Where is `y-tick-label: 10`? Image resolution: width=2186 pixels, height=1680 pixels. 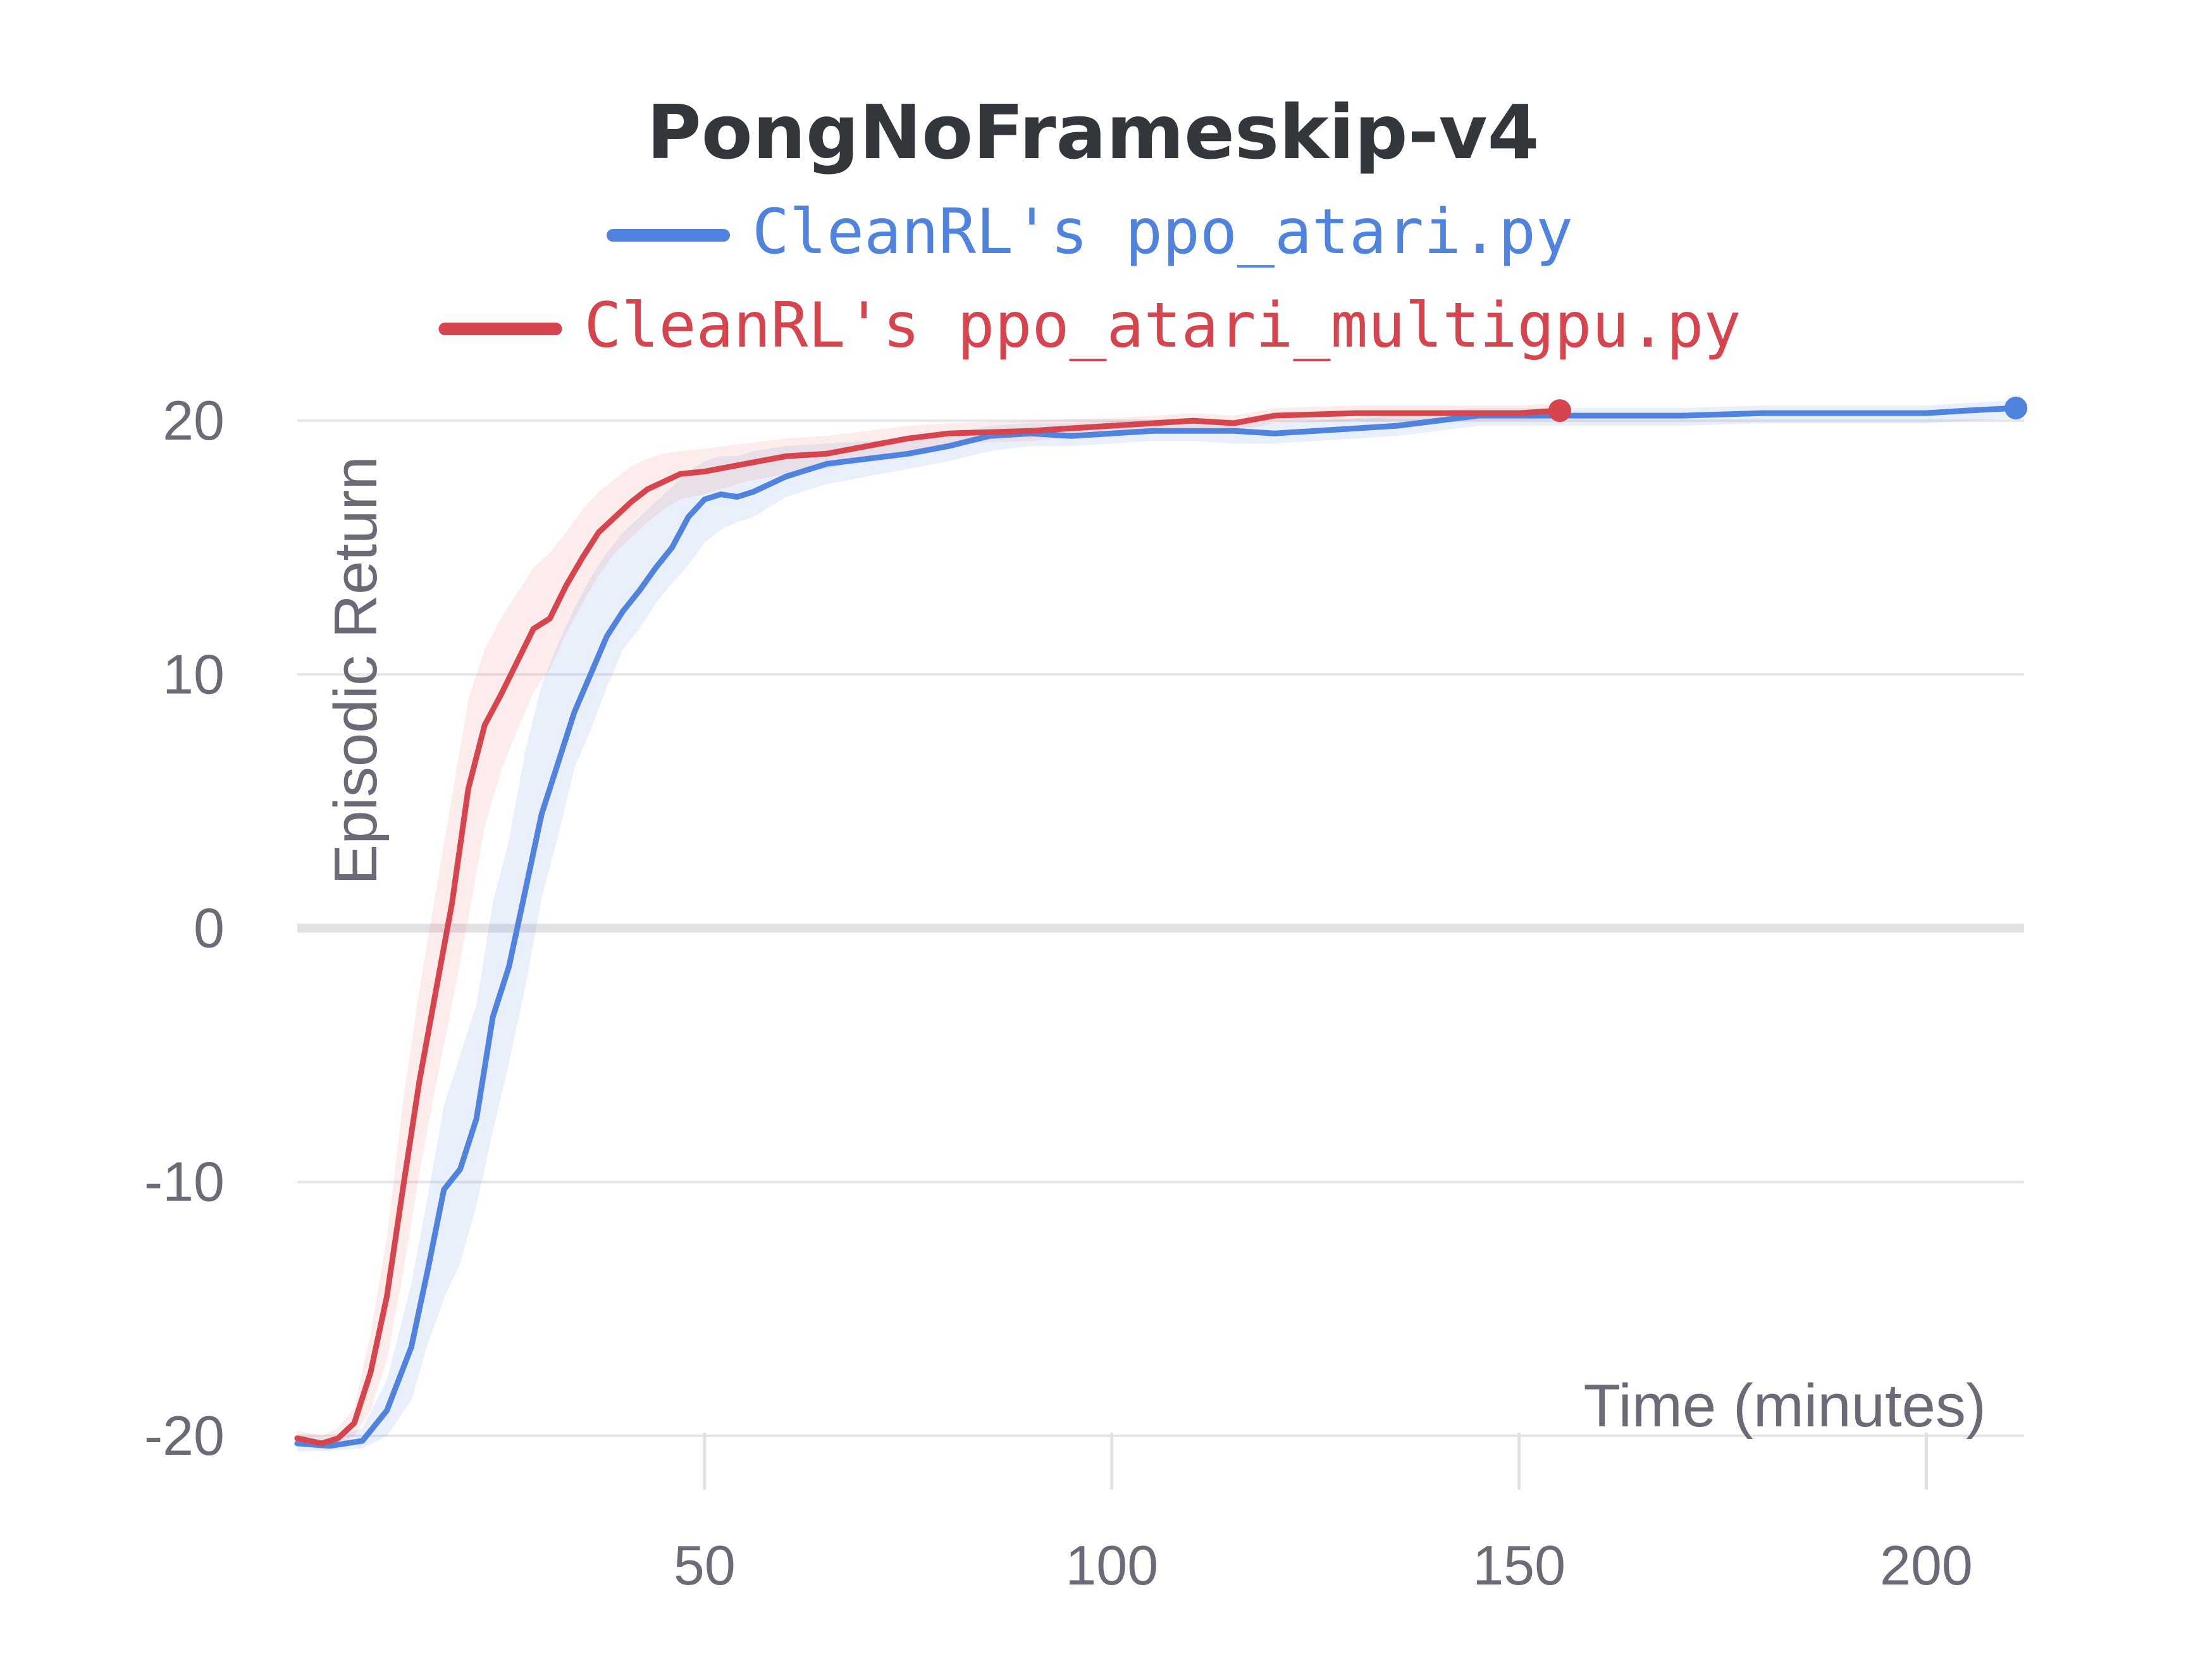 y-tick-label: 10 is located at coordinates (194, 674).